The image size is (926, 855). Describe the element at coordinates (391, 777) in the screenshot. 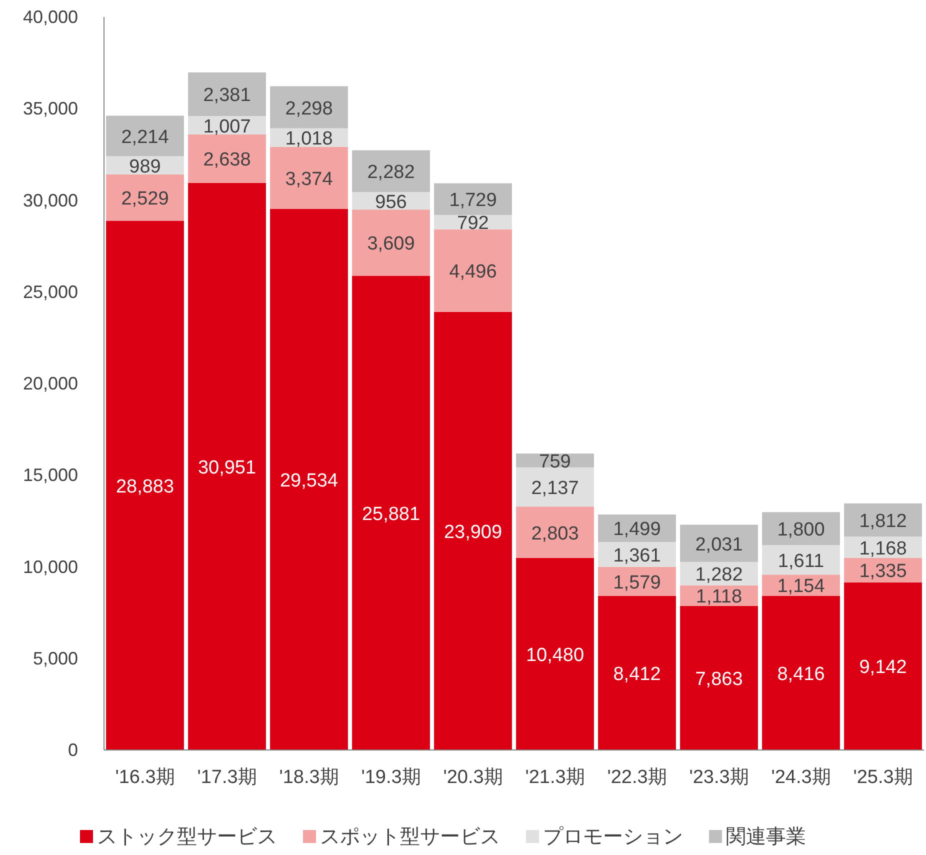

I see `x-tick-label: '19.3期` at that location.